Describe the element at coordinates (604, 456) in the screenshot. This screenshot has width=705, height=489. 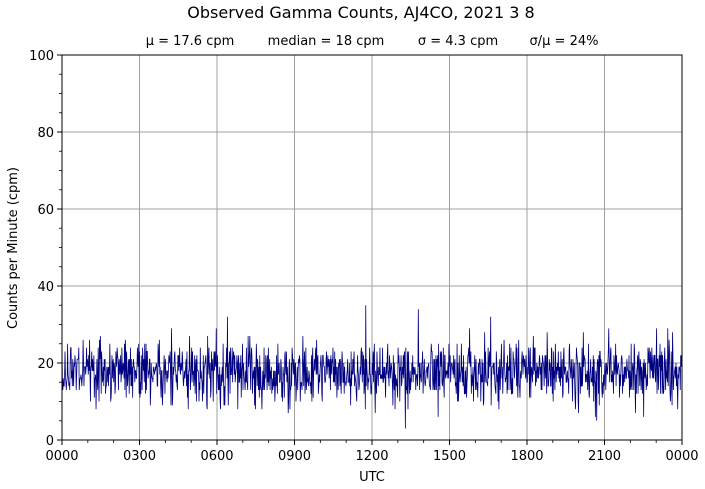
I see `x-tick-label: 2100` at that location.